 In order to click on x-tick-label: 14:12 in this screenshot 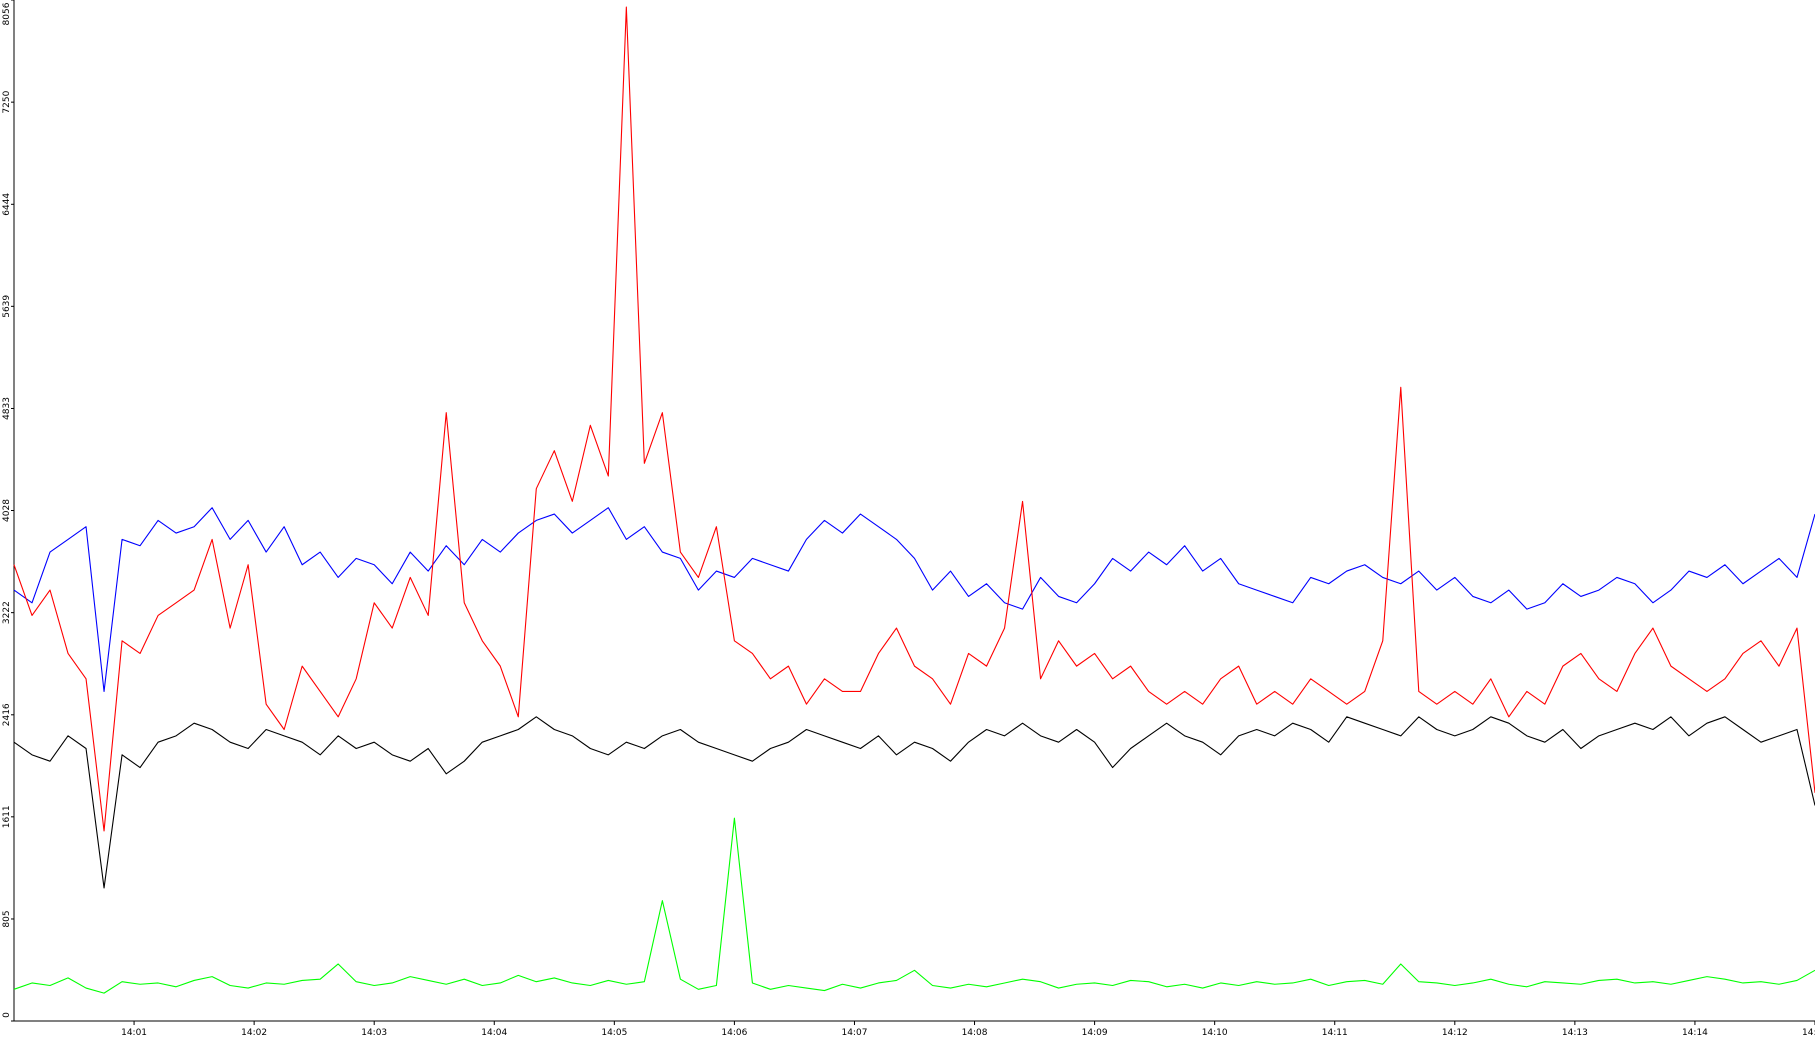, I will do `click(1455, 1033)`.